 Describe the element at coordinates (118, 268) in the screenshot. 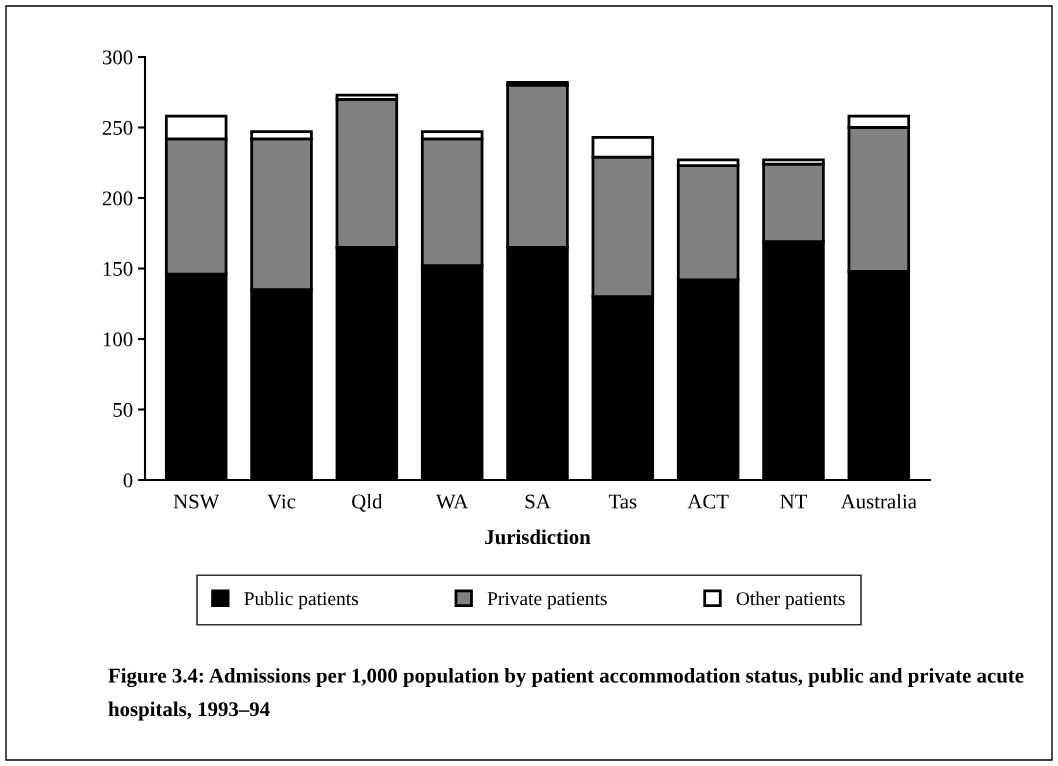

I see `y-tick-label: 150` at that location.